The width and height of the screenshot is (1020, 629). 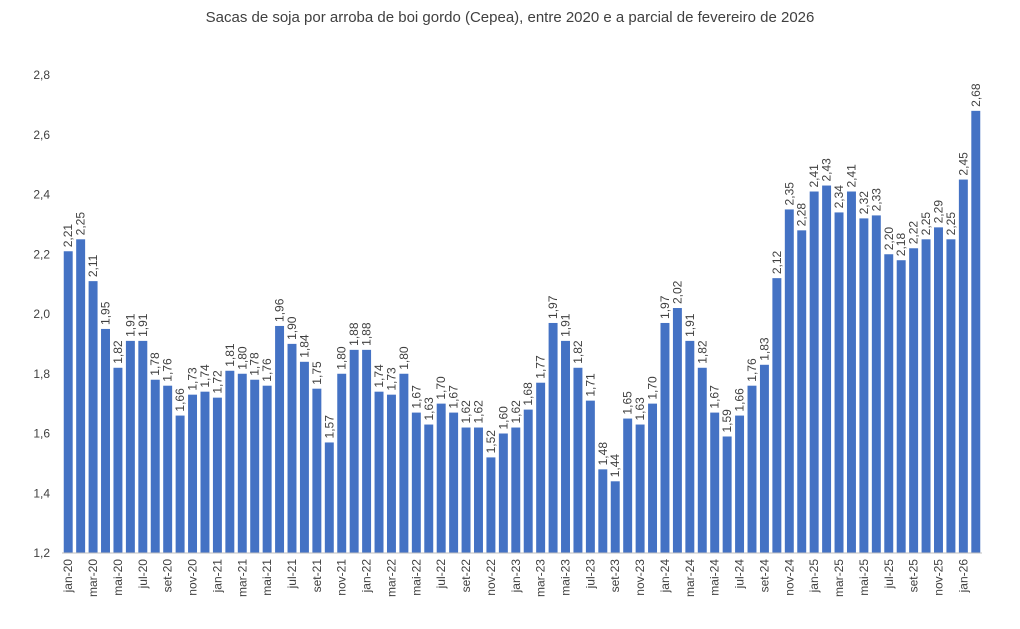 I want to click on y-tick-label: 1,8, so click(x=41, y=374).